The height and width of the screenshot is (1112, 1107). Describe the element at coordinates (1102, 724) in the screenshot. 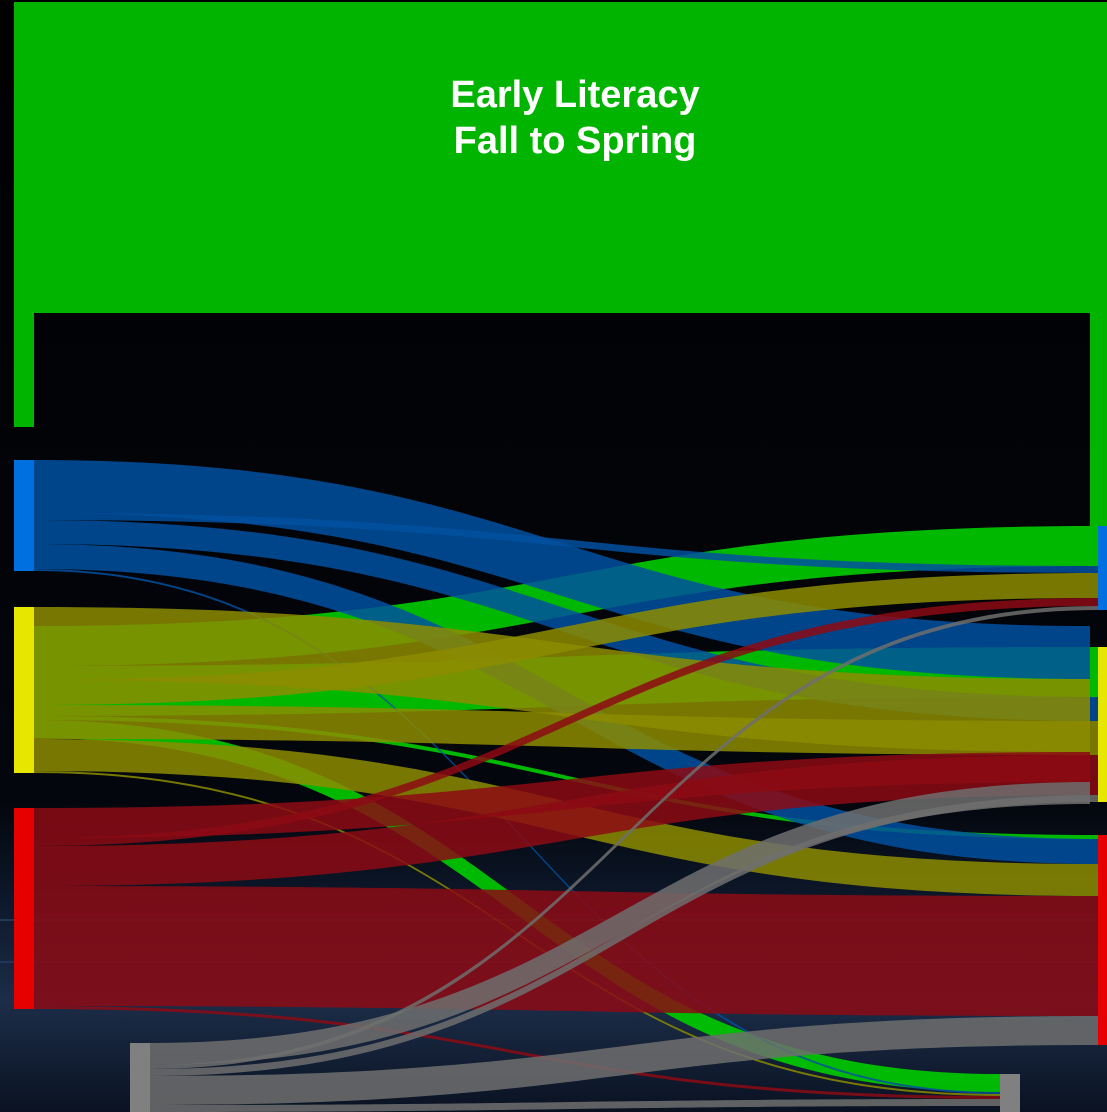

I see `node-spring-yellow` at that location.